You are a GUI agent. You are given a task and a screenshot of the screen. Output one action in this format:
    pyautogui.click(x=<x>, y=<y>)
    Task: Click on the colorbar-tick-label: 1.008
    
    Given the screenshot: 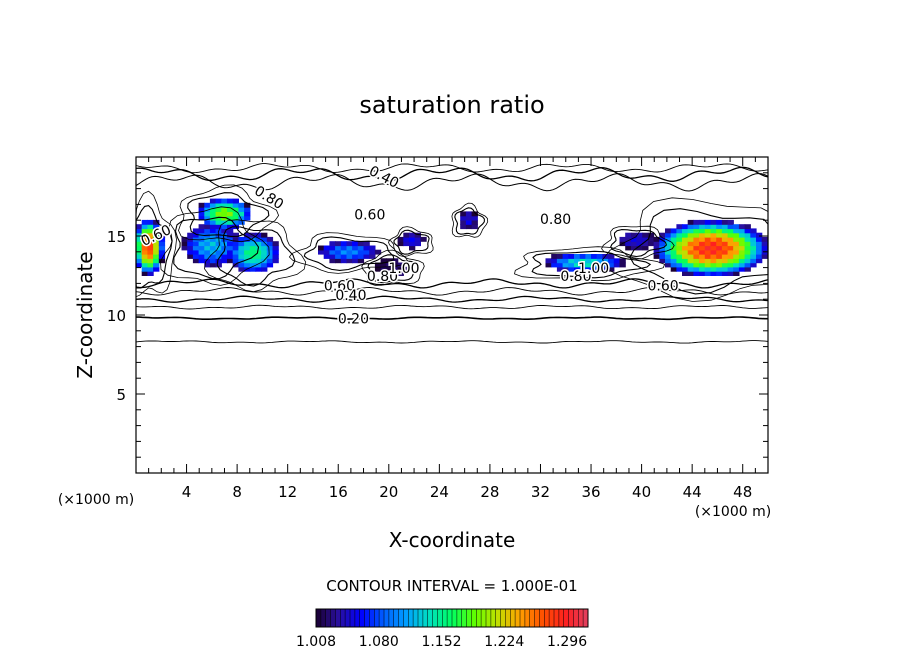 What is the action you would take?
    pyautogui.click(x=316, y=642)
    